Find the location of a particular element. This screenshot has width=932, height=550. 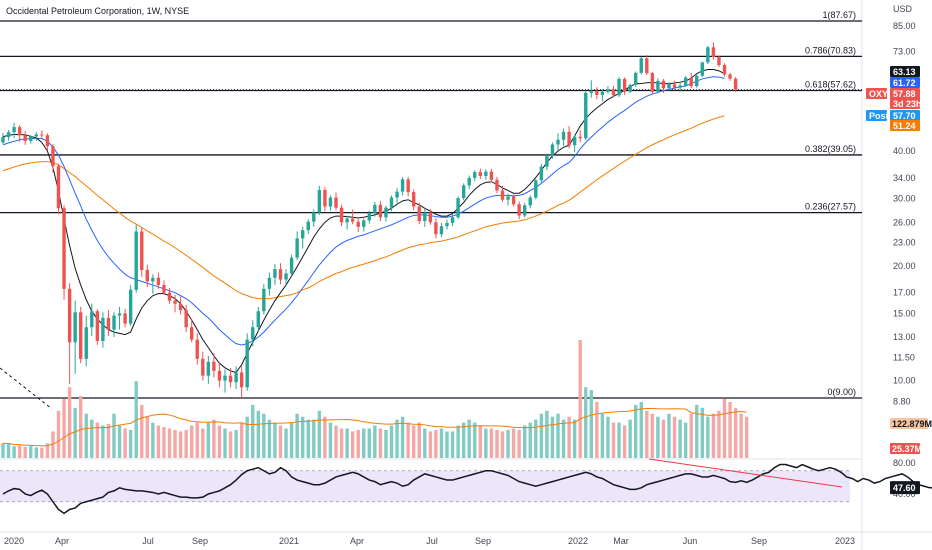

x-tick-label: Mar is located at coordinates (621, 541).